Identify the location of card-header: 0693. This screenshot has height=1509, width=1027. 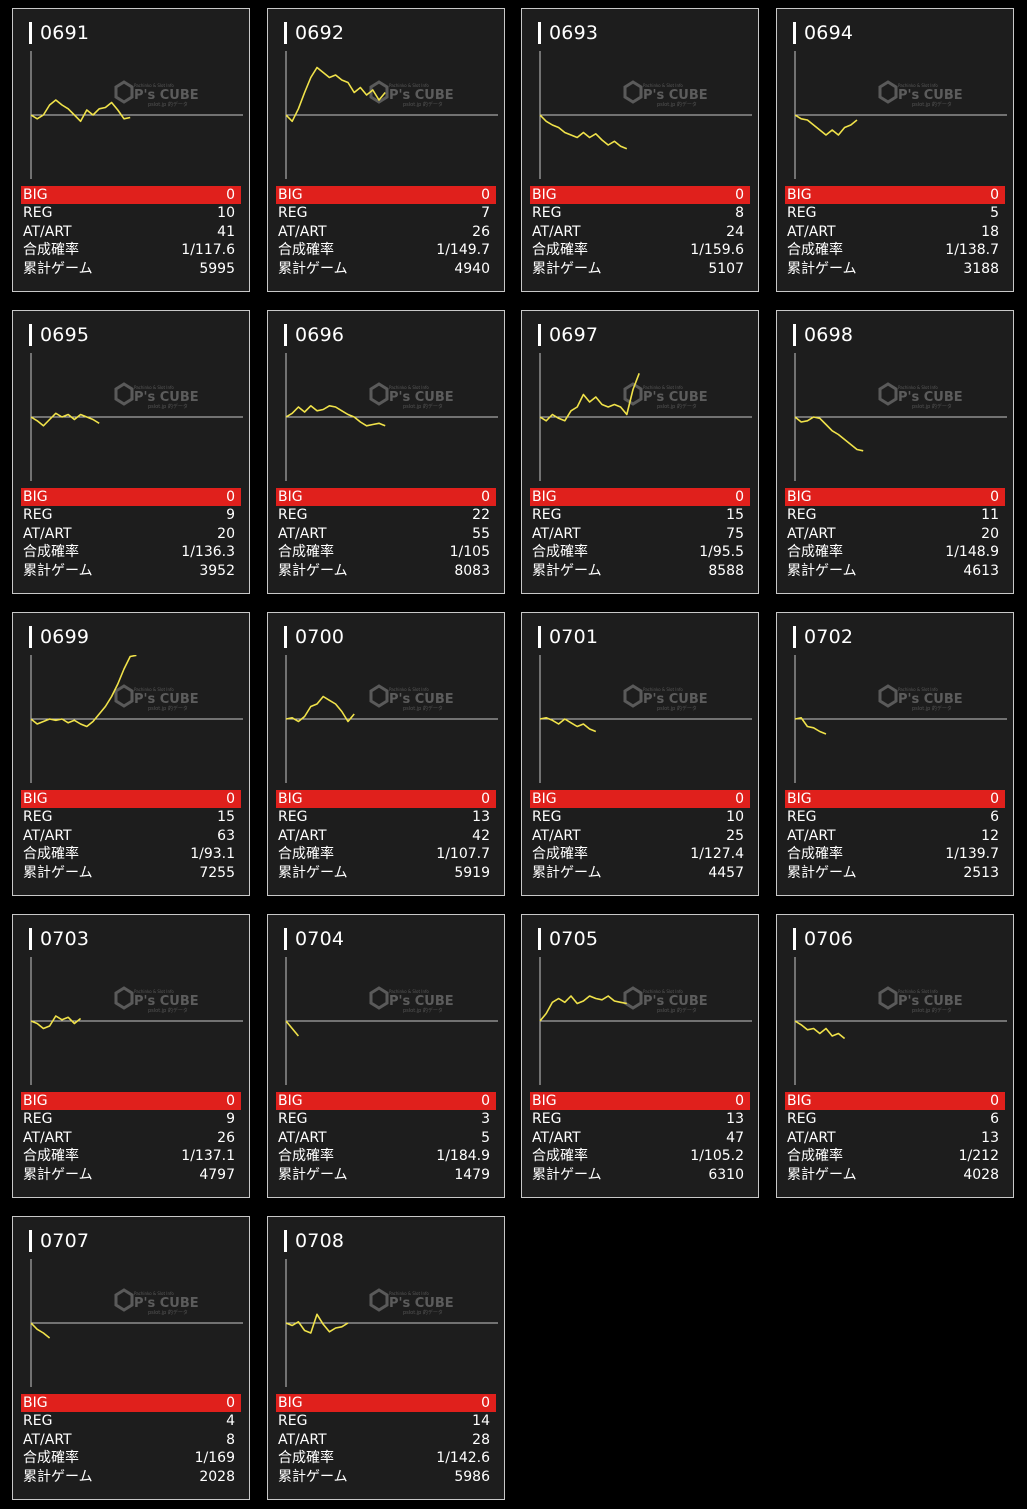
(568, 33).